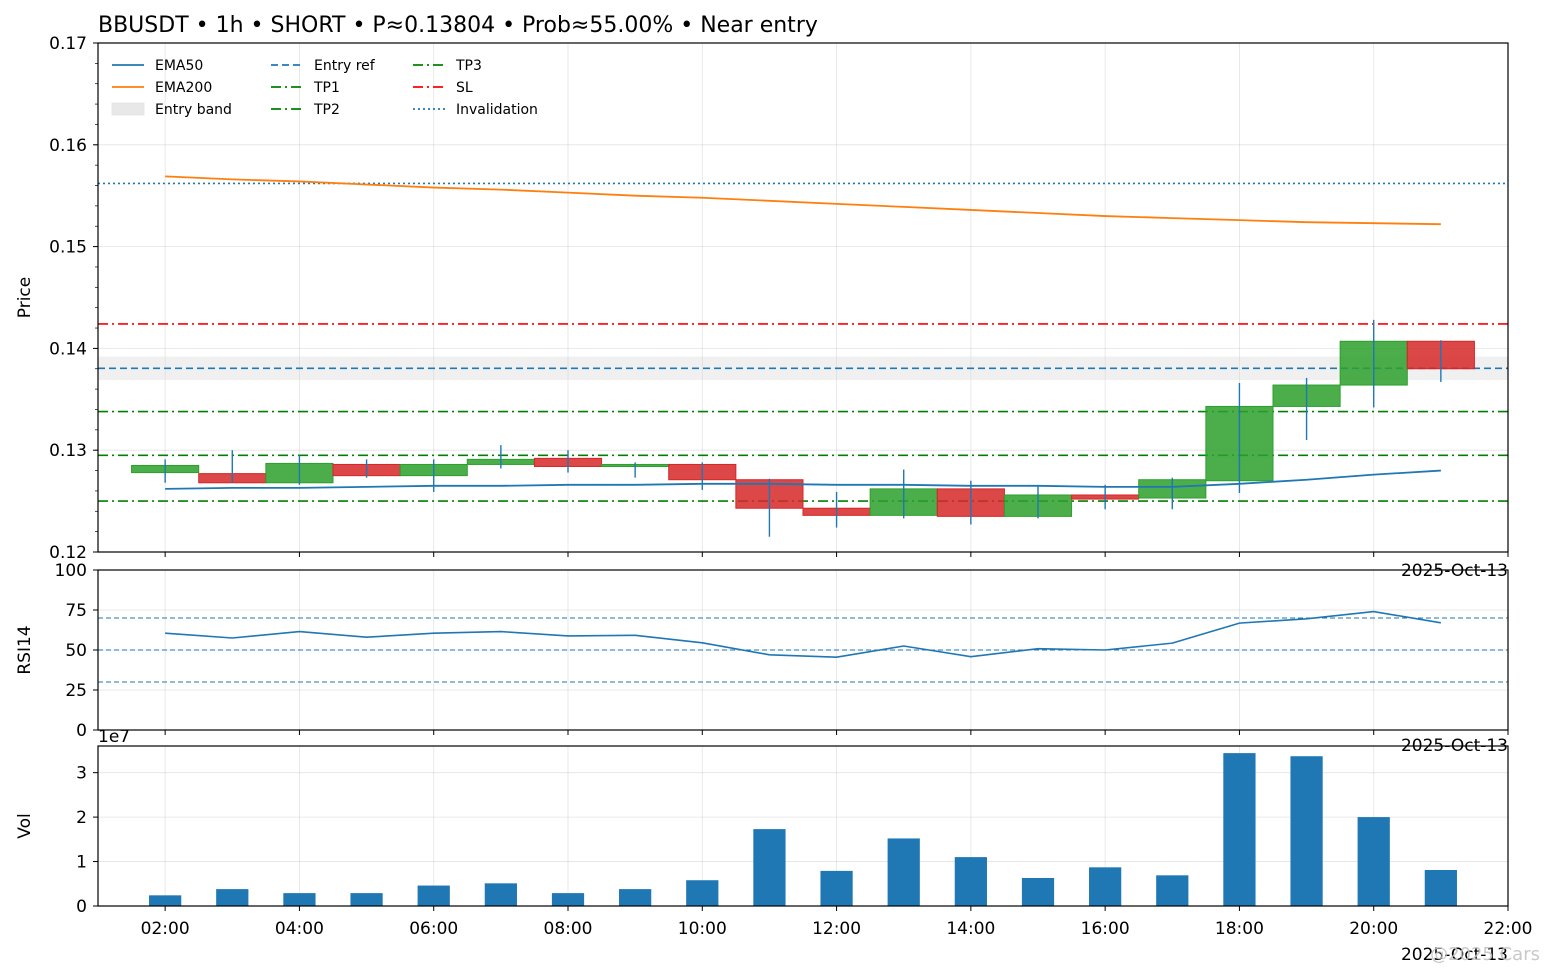  I want to click on y-tick-label: 2, so click(81, 818).